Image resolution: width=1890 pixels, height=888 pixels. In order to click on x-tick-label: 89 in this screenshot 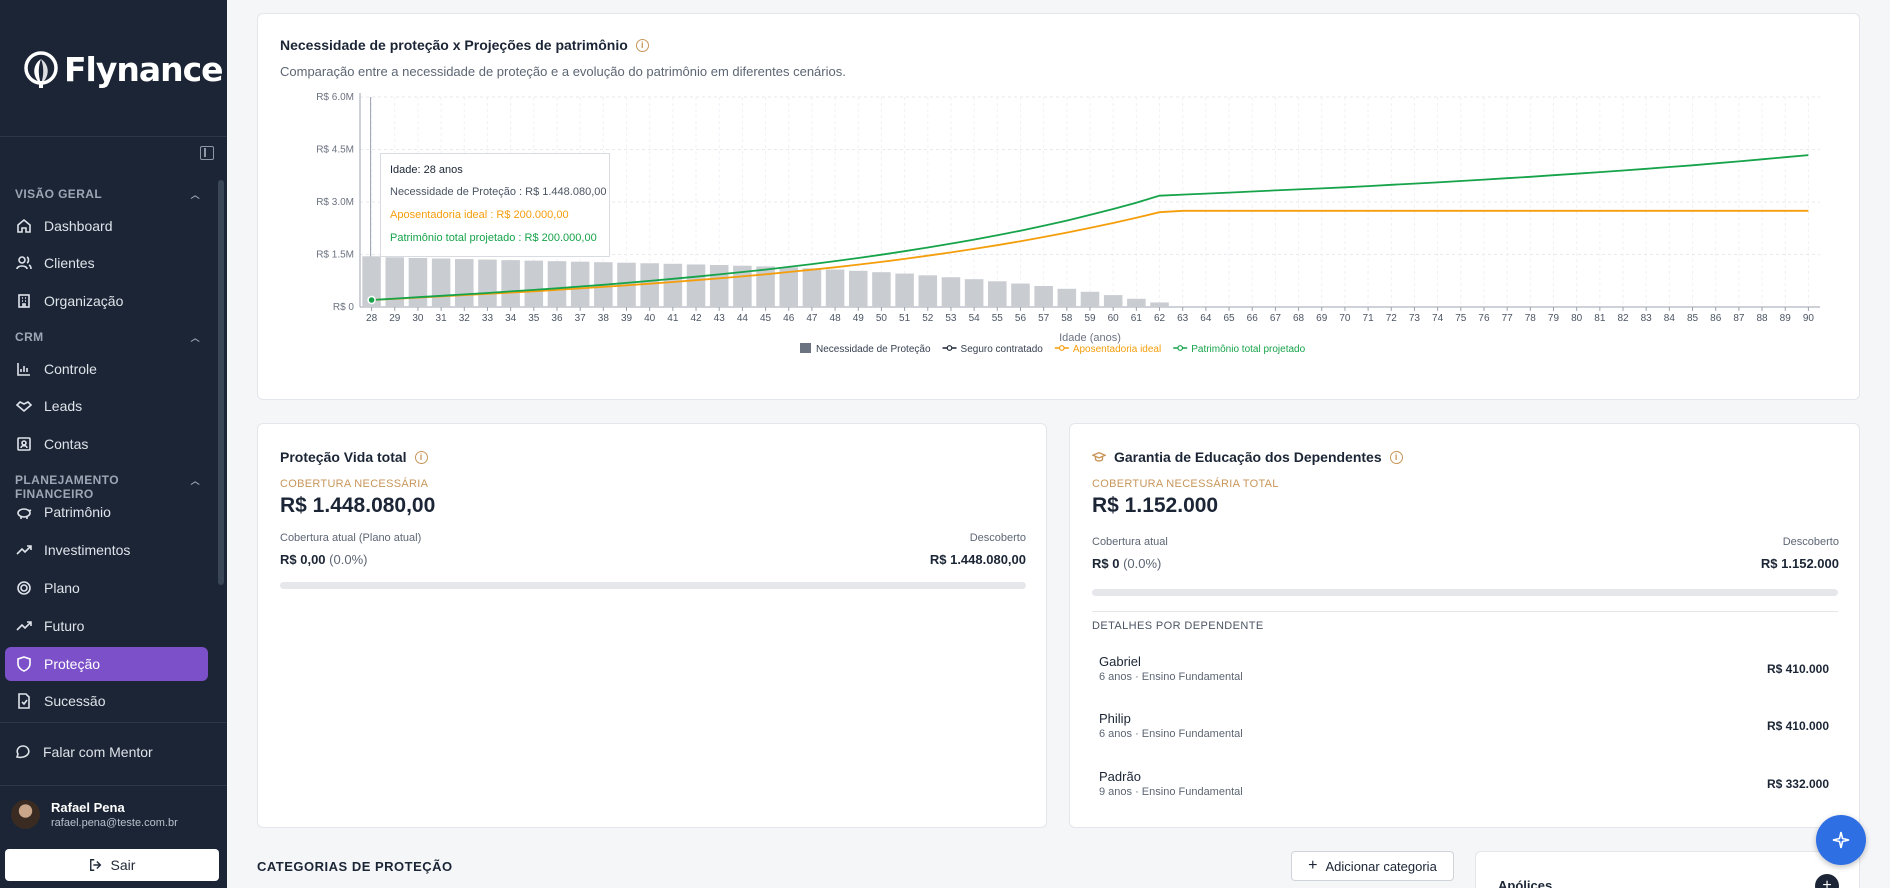, I will do `click(1786, 318)`.